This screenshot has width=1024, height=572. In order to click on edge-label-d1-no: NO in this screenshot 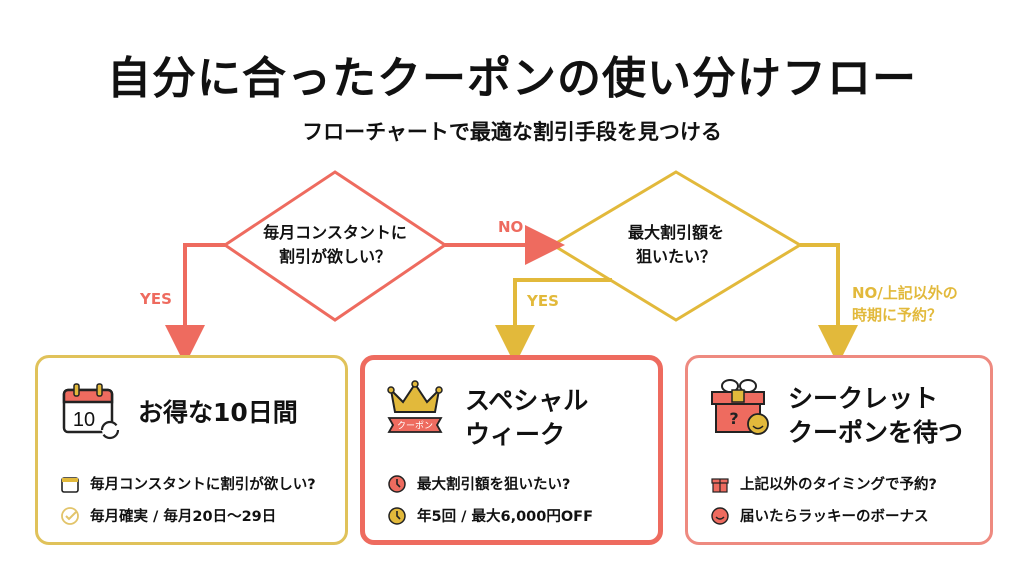, I will do `click(511, 227)`.